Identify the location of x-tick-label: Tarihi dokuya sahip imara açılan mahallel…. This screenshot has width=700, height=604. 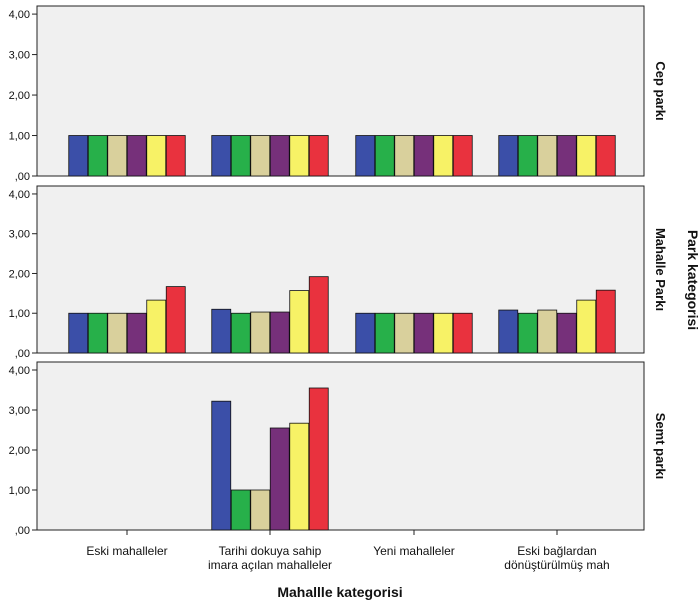
(270, 558).